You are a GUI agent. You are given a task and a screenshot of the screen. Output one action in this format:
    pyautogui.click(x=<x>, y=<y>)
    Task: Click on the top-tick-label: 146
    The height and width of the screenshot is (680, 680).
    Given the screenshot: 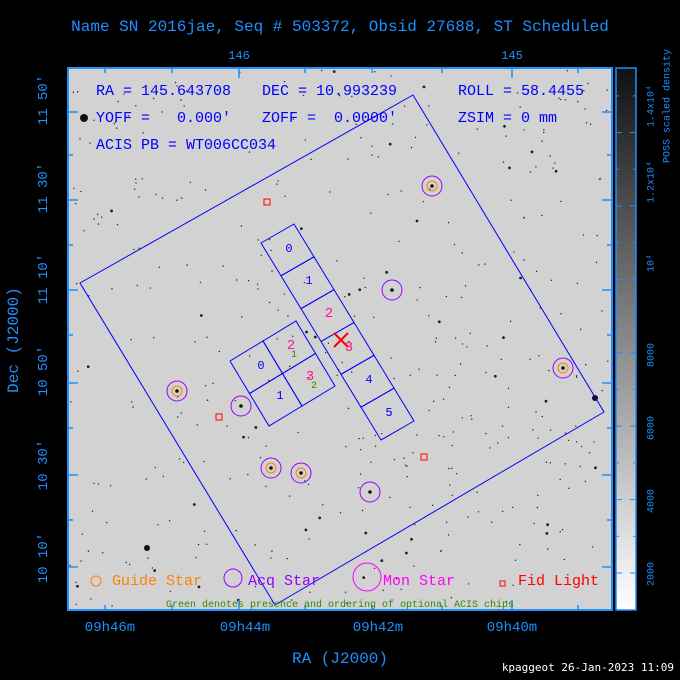 What is the action you would take?
    pyautogui.click(x=239, y=56)
    